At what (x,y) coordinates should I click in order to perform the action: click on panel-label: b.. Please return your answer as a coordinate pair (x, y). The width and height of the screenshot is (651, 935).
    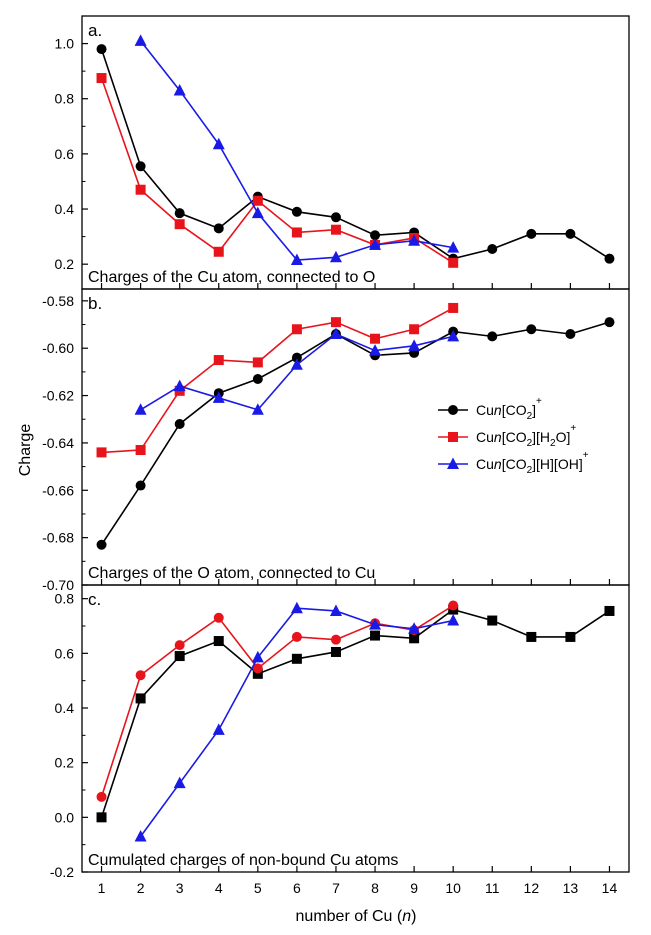
    Looking at the image, I should click on (95, 303).